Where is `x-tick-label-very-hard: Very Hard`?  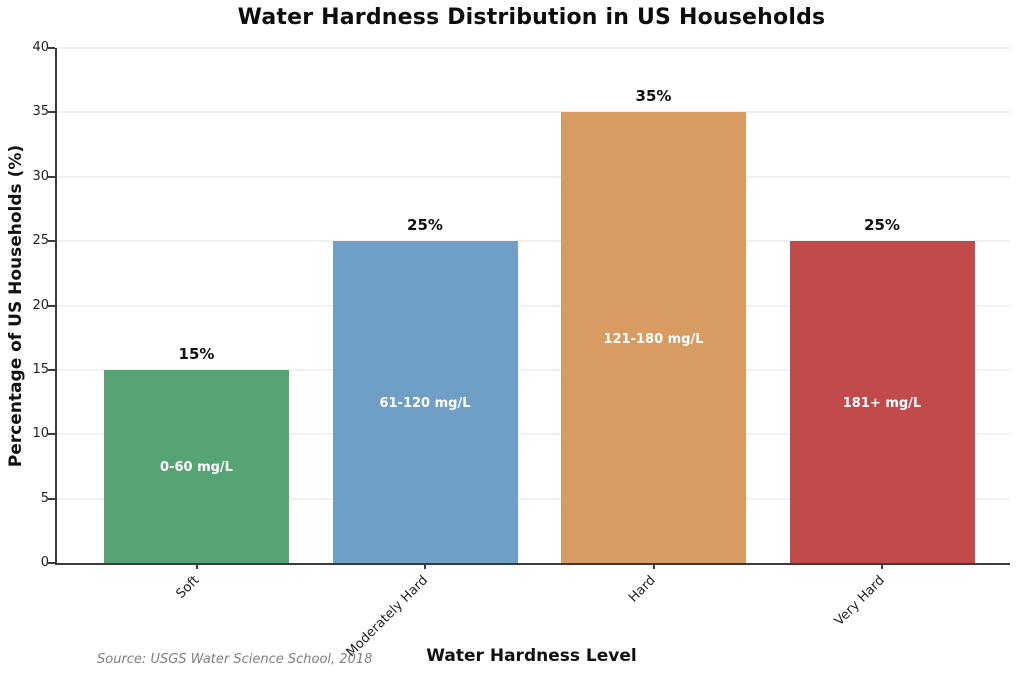
x-tick-label-very-hard: Very Hard is located at coordinates (859, 601).